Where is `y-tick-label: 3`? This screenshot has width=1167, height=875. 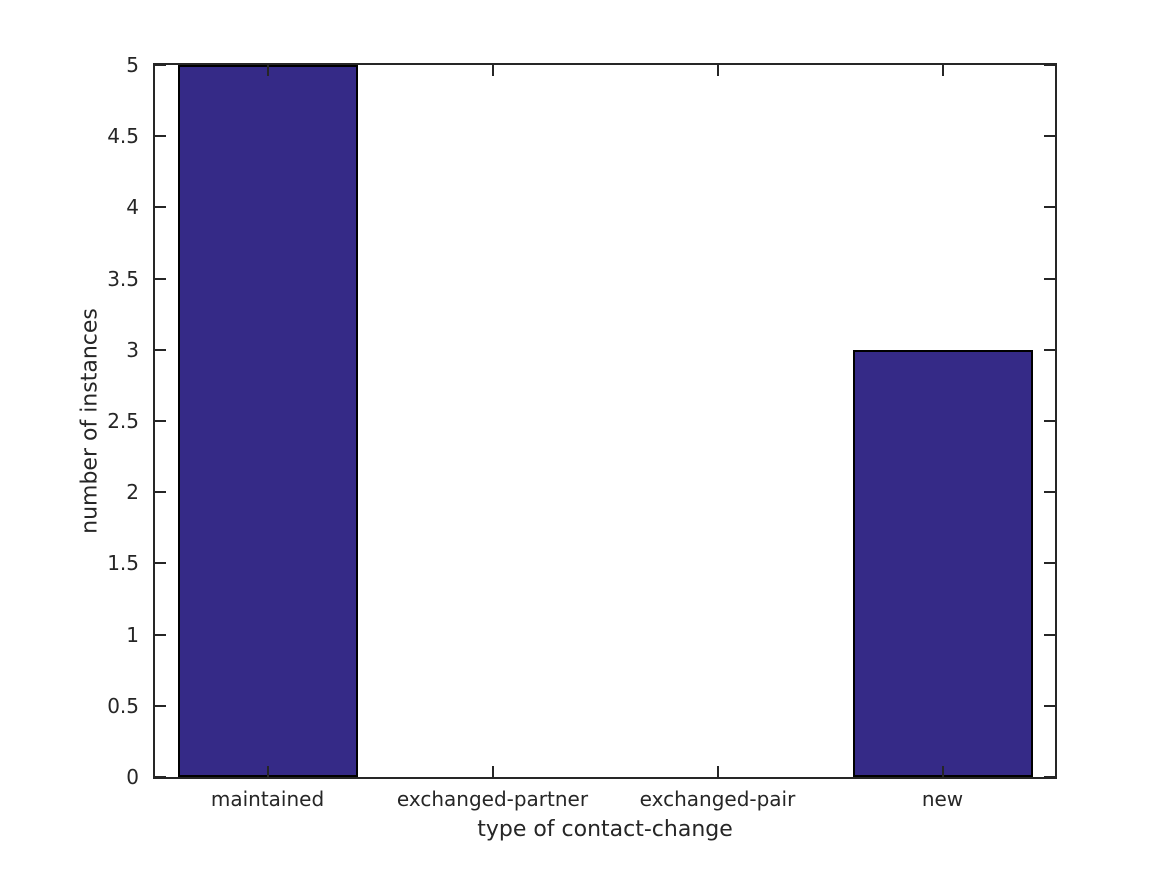
y-tick-label: 3 is located at coordinates (132, 349).